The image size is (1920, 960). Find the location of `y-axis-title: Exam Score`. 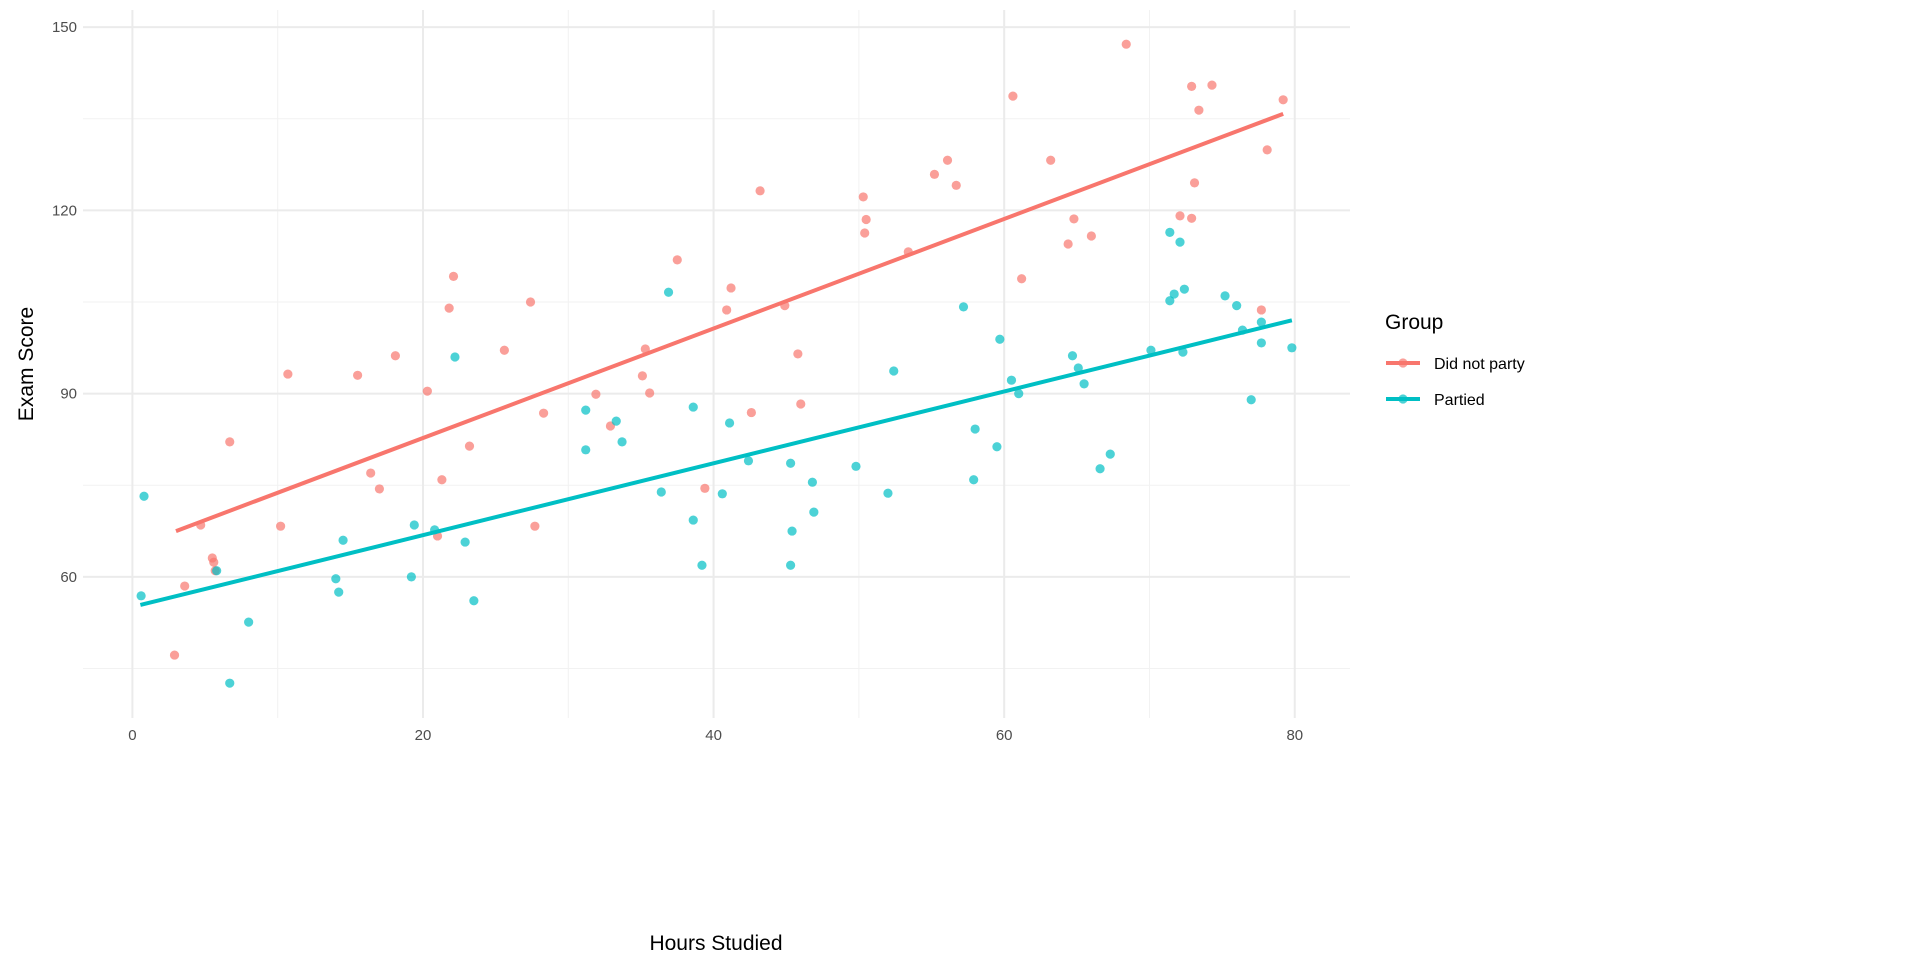

y-axis-title: Exam Score is located at coordinates (26, 364).